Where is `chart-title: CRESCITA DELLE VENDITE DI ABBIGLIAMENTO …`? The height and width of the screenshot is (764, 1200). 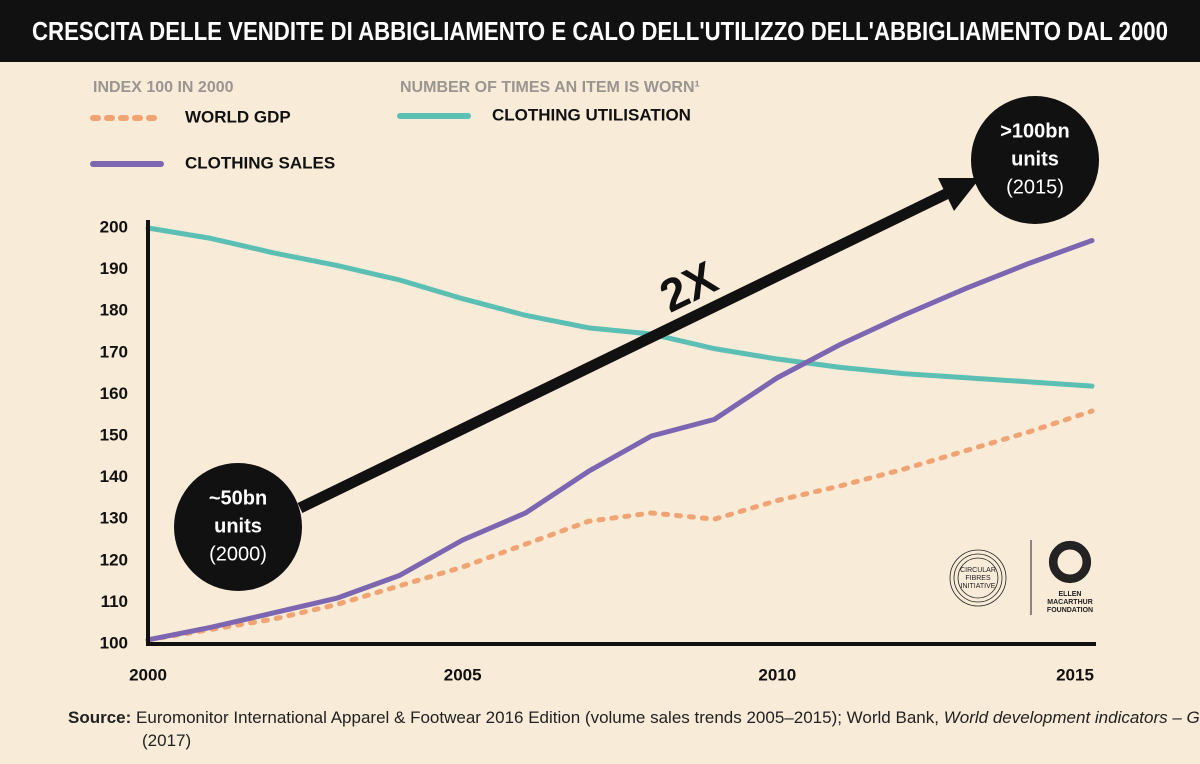
chart-title: CRESCITA DELLE VENDITE DI ABBIGLIAMENTO … is located at coordinates (600, 31).